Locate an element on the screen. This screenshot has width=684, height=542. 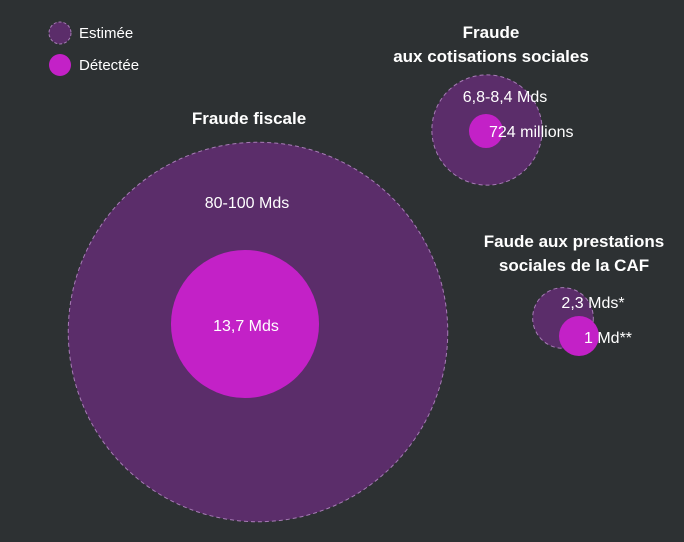
estimated-label: 6,8-8,4 Mds is located at coordinates (505, 97).